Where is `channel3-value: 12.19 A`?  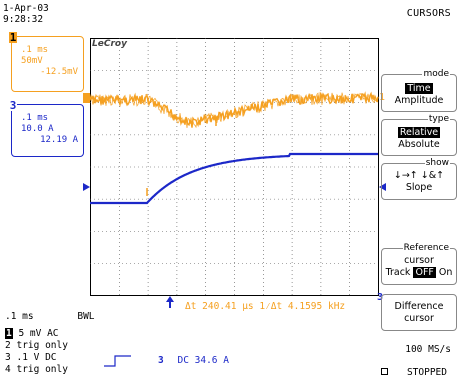 channel3-value: 12.19 A is located at coordinates (59, 140).